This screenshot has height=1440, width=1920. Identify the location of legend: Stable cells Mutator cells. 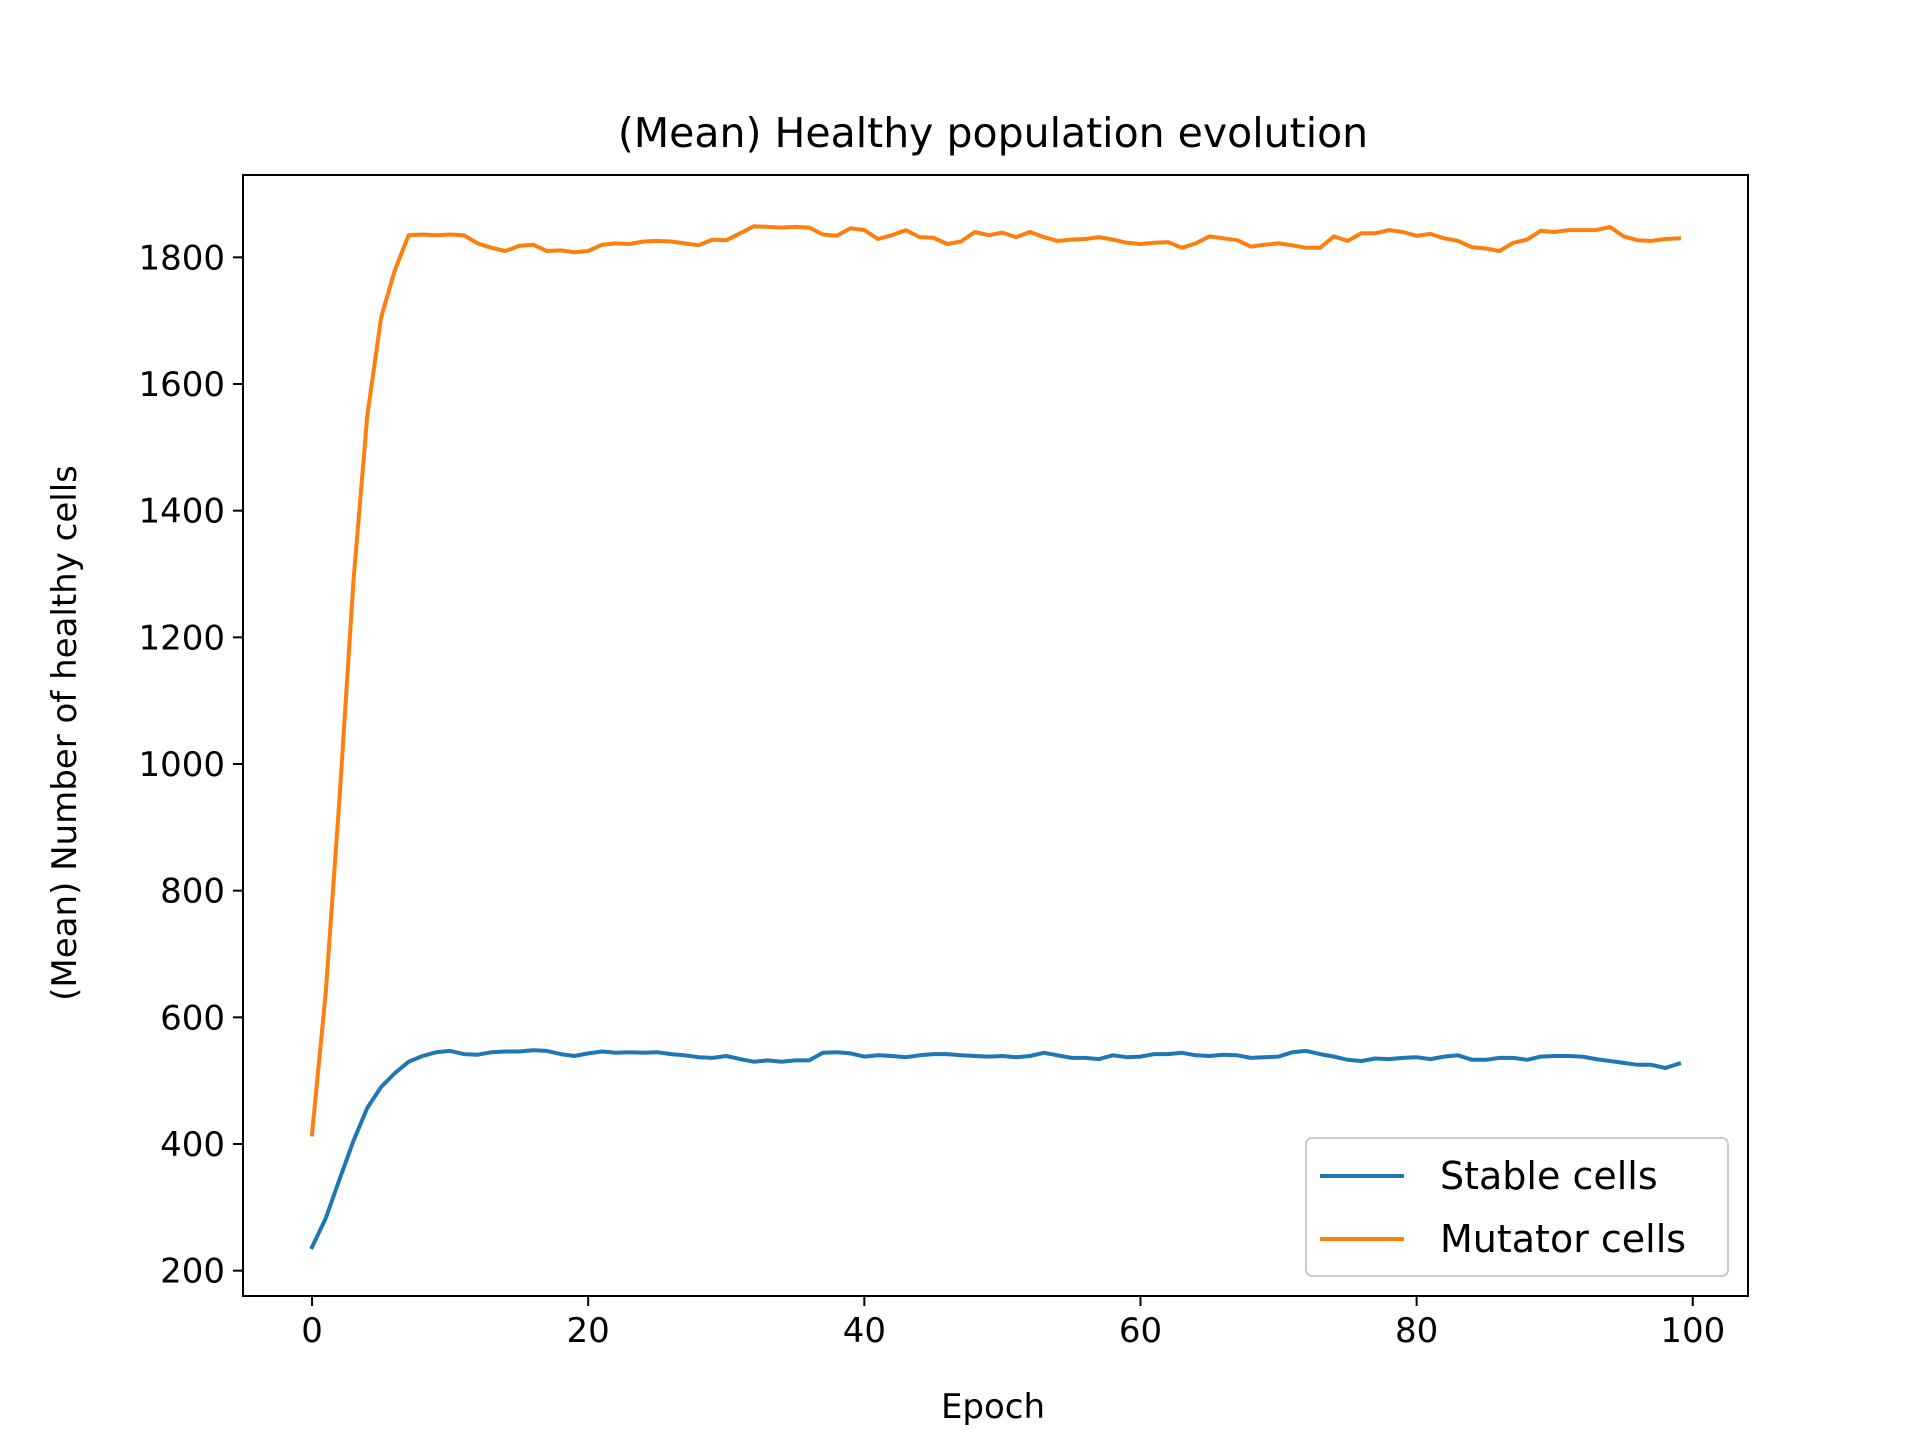
(1517, 1207).